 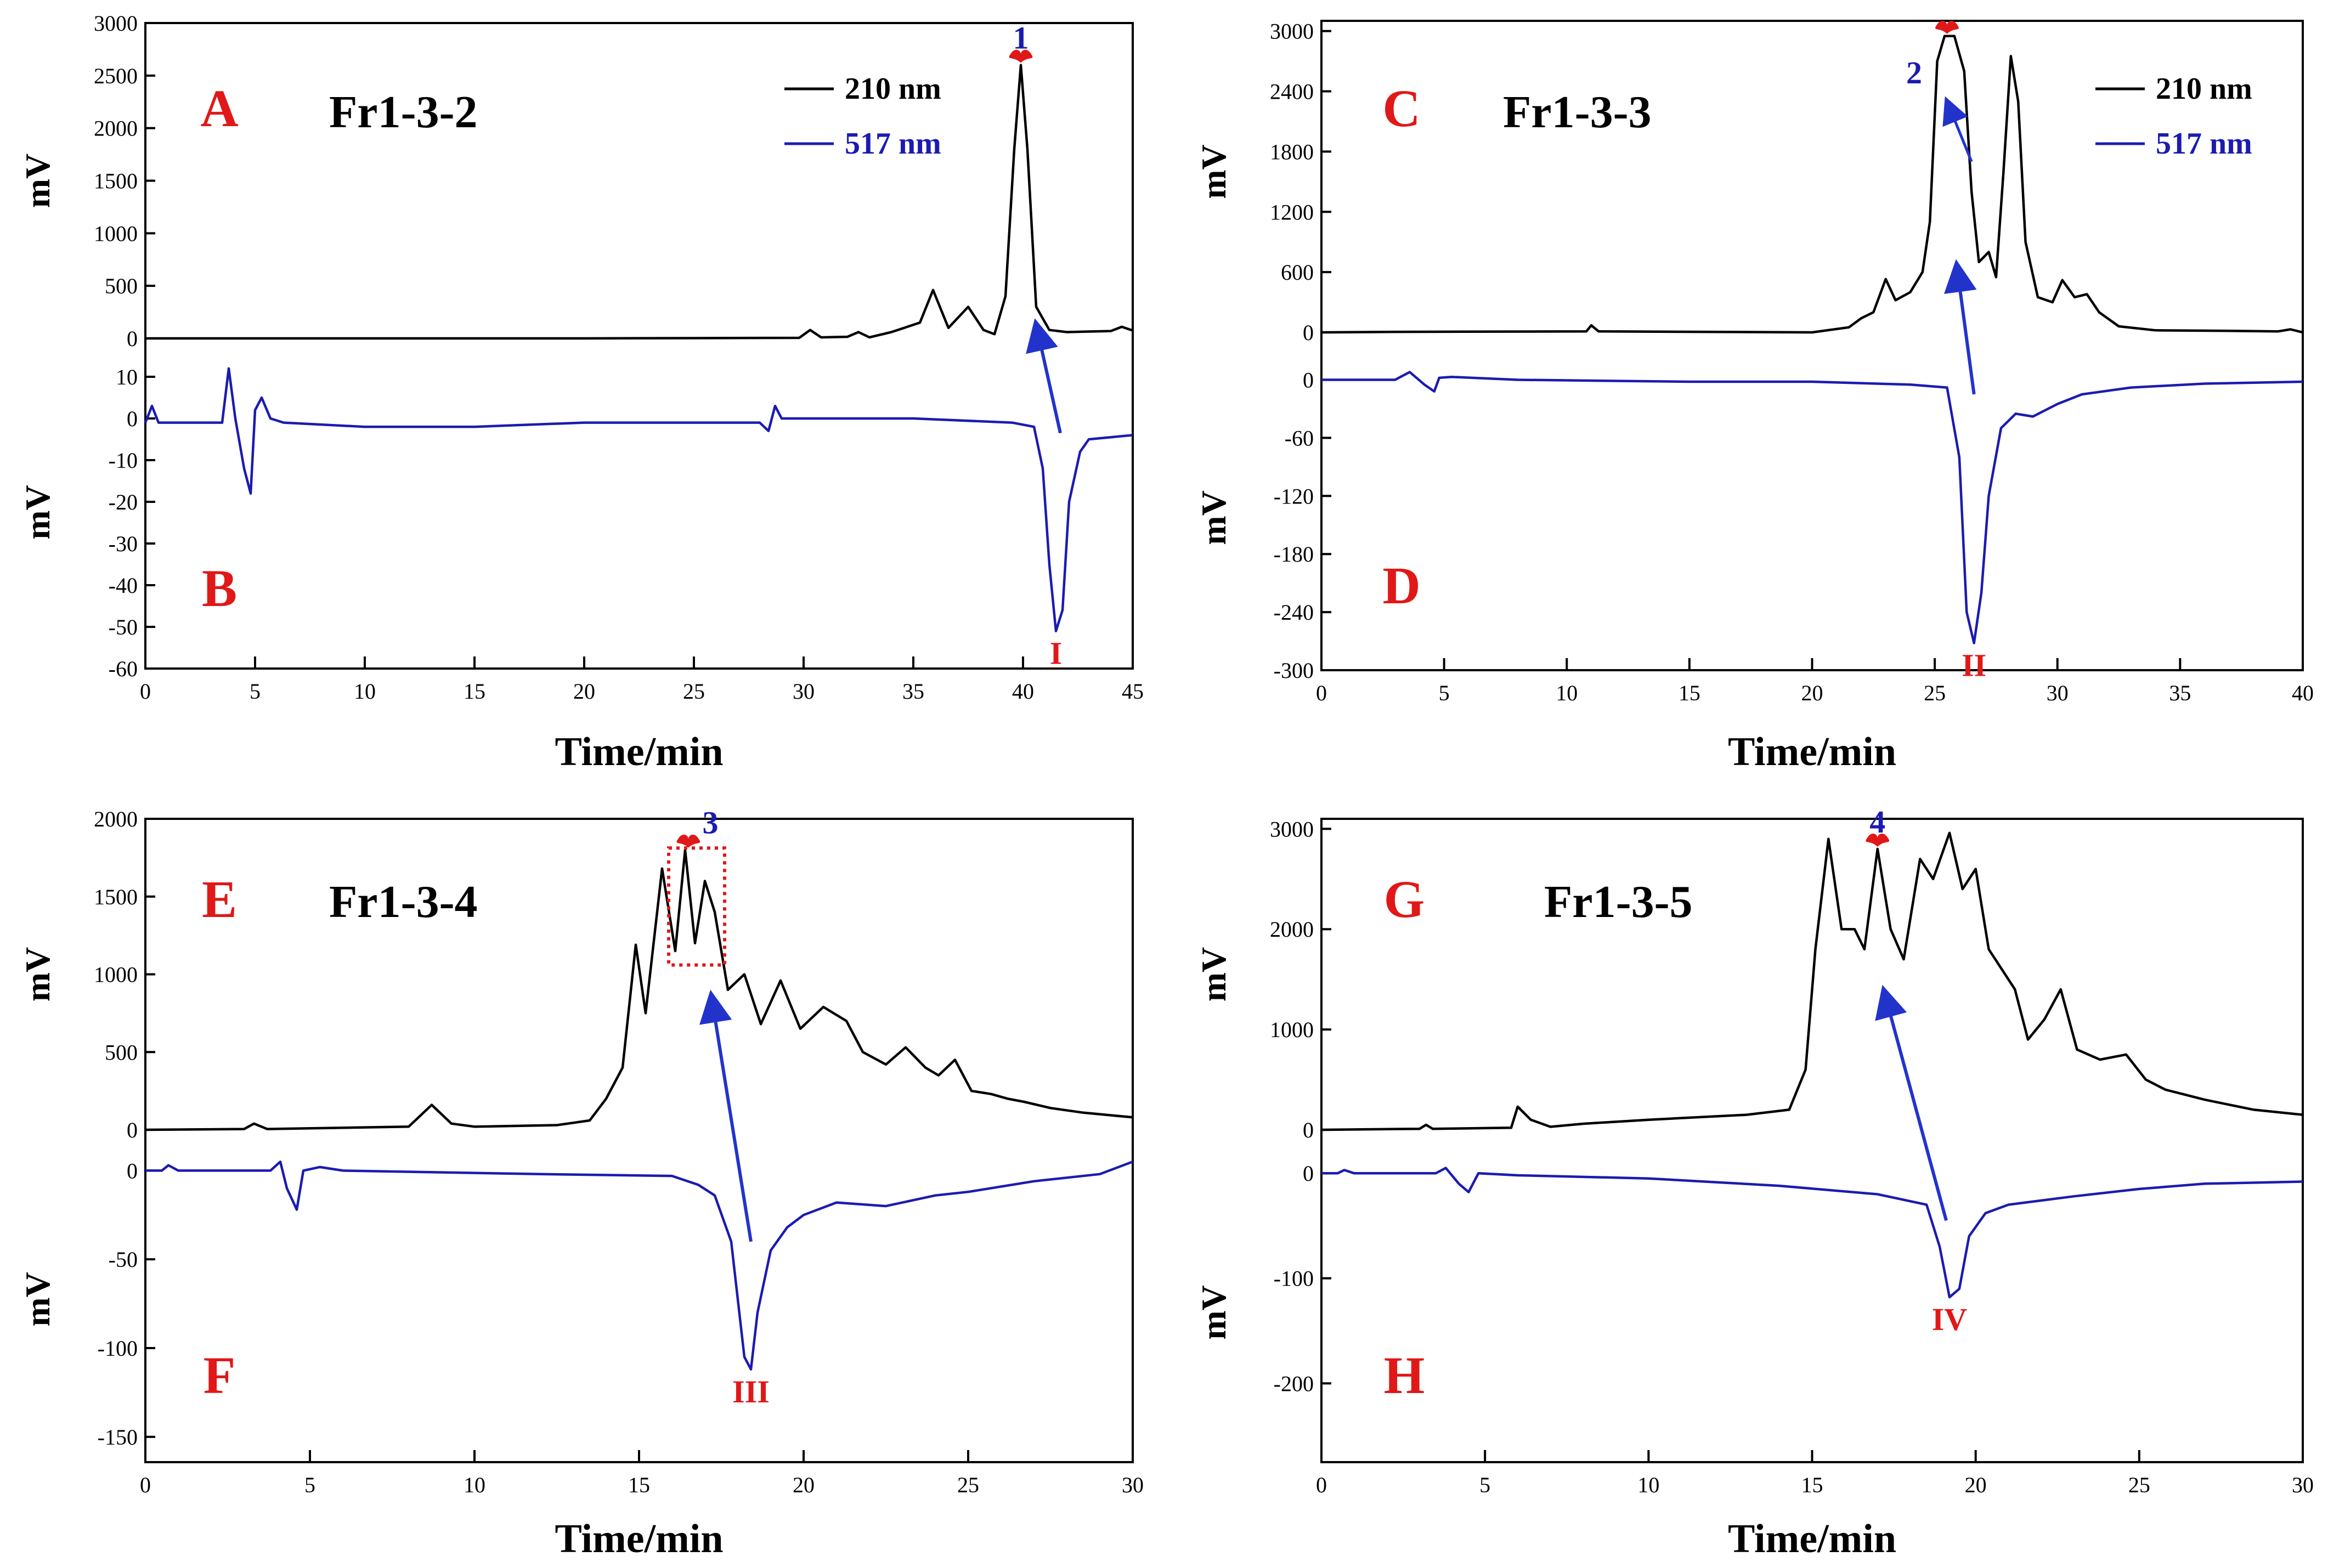 What do you see at coordinates (751, 1391) in the screenshot?
I see `peak-roman-label: III` at bounding box center [751, 1391].